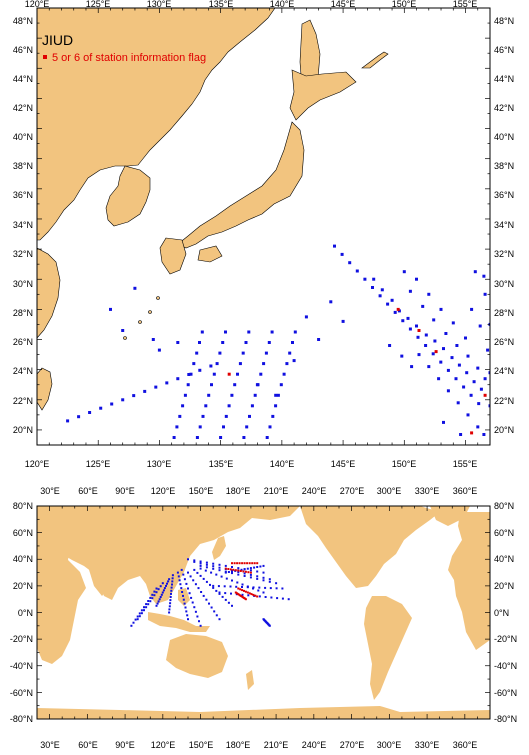 This screenshot has height=755, width=529. I want to click on lon-tick-label: 330°E, so click(427, 745).